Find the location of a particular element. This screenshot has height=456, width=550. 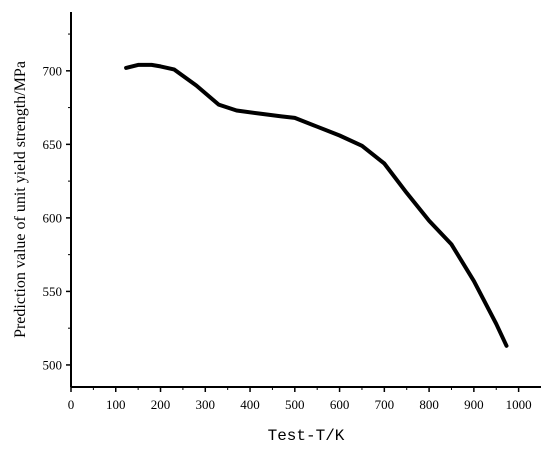

y-ticks: 500 550 600 650 700 is located at coordinates (57, 202).